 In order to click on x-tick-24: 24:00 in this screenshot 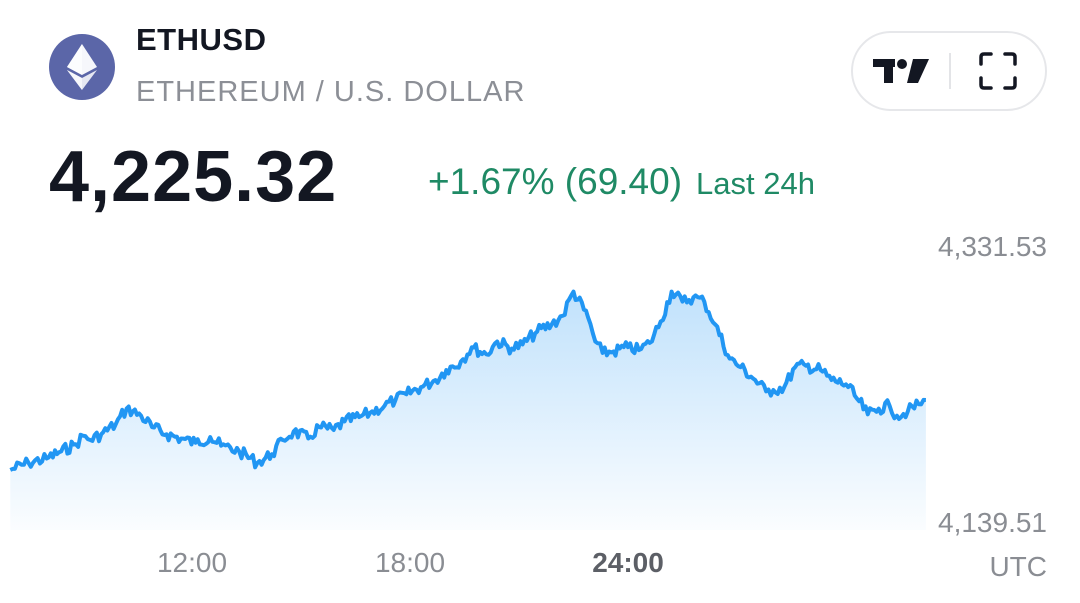, I will do `click(628, 562)`.